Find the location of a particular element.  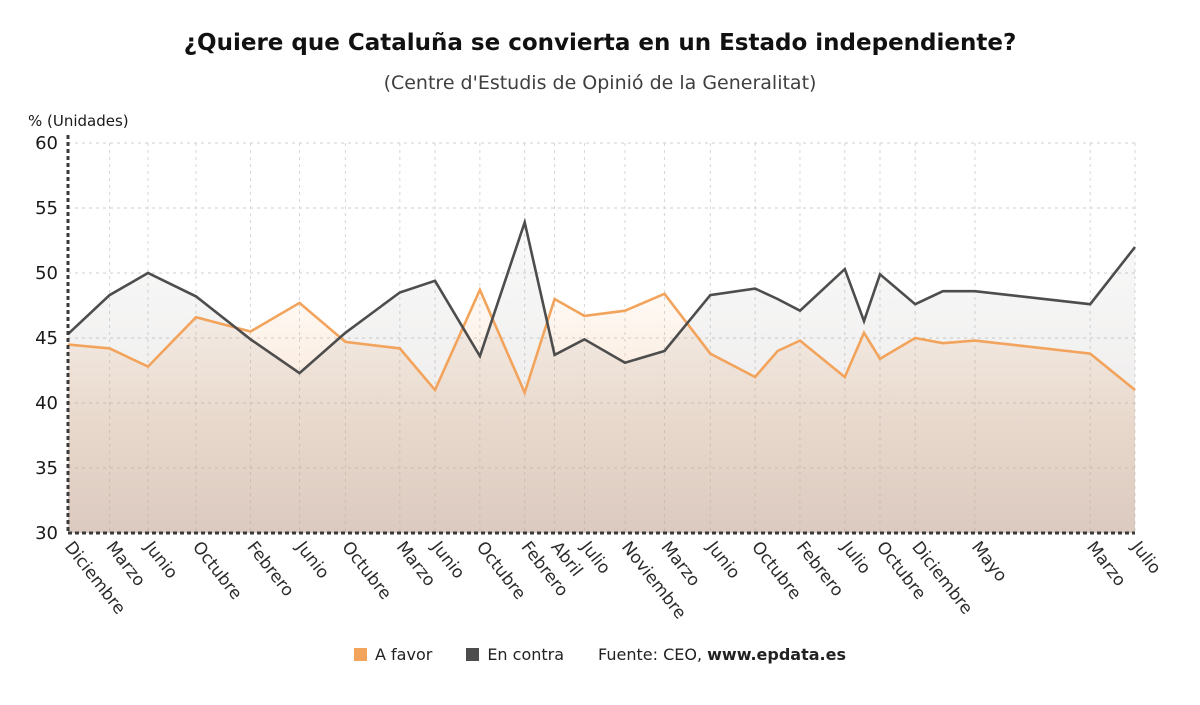

svg-text: 50 is located at coordinates (46, 273).